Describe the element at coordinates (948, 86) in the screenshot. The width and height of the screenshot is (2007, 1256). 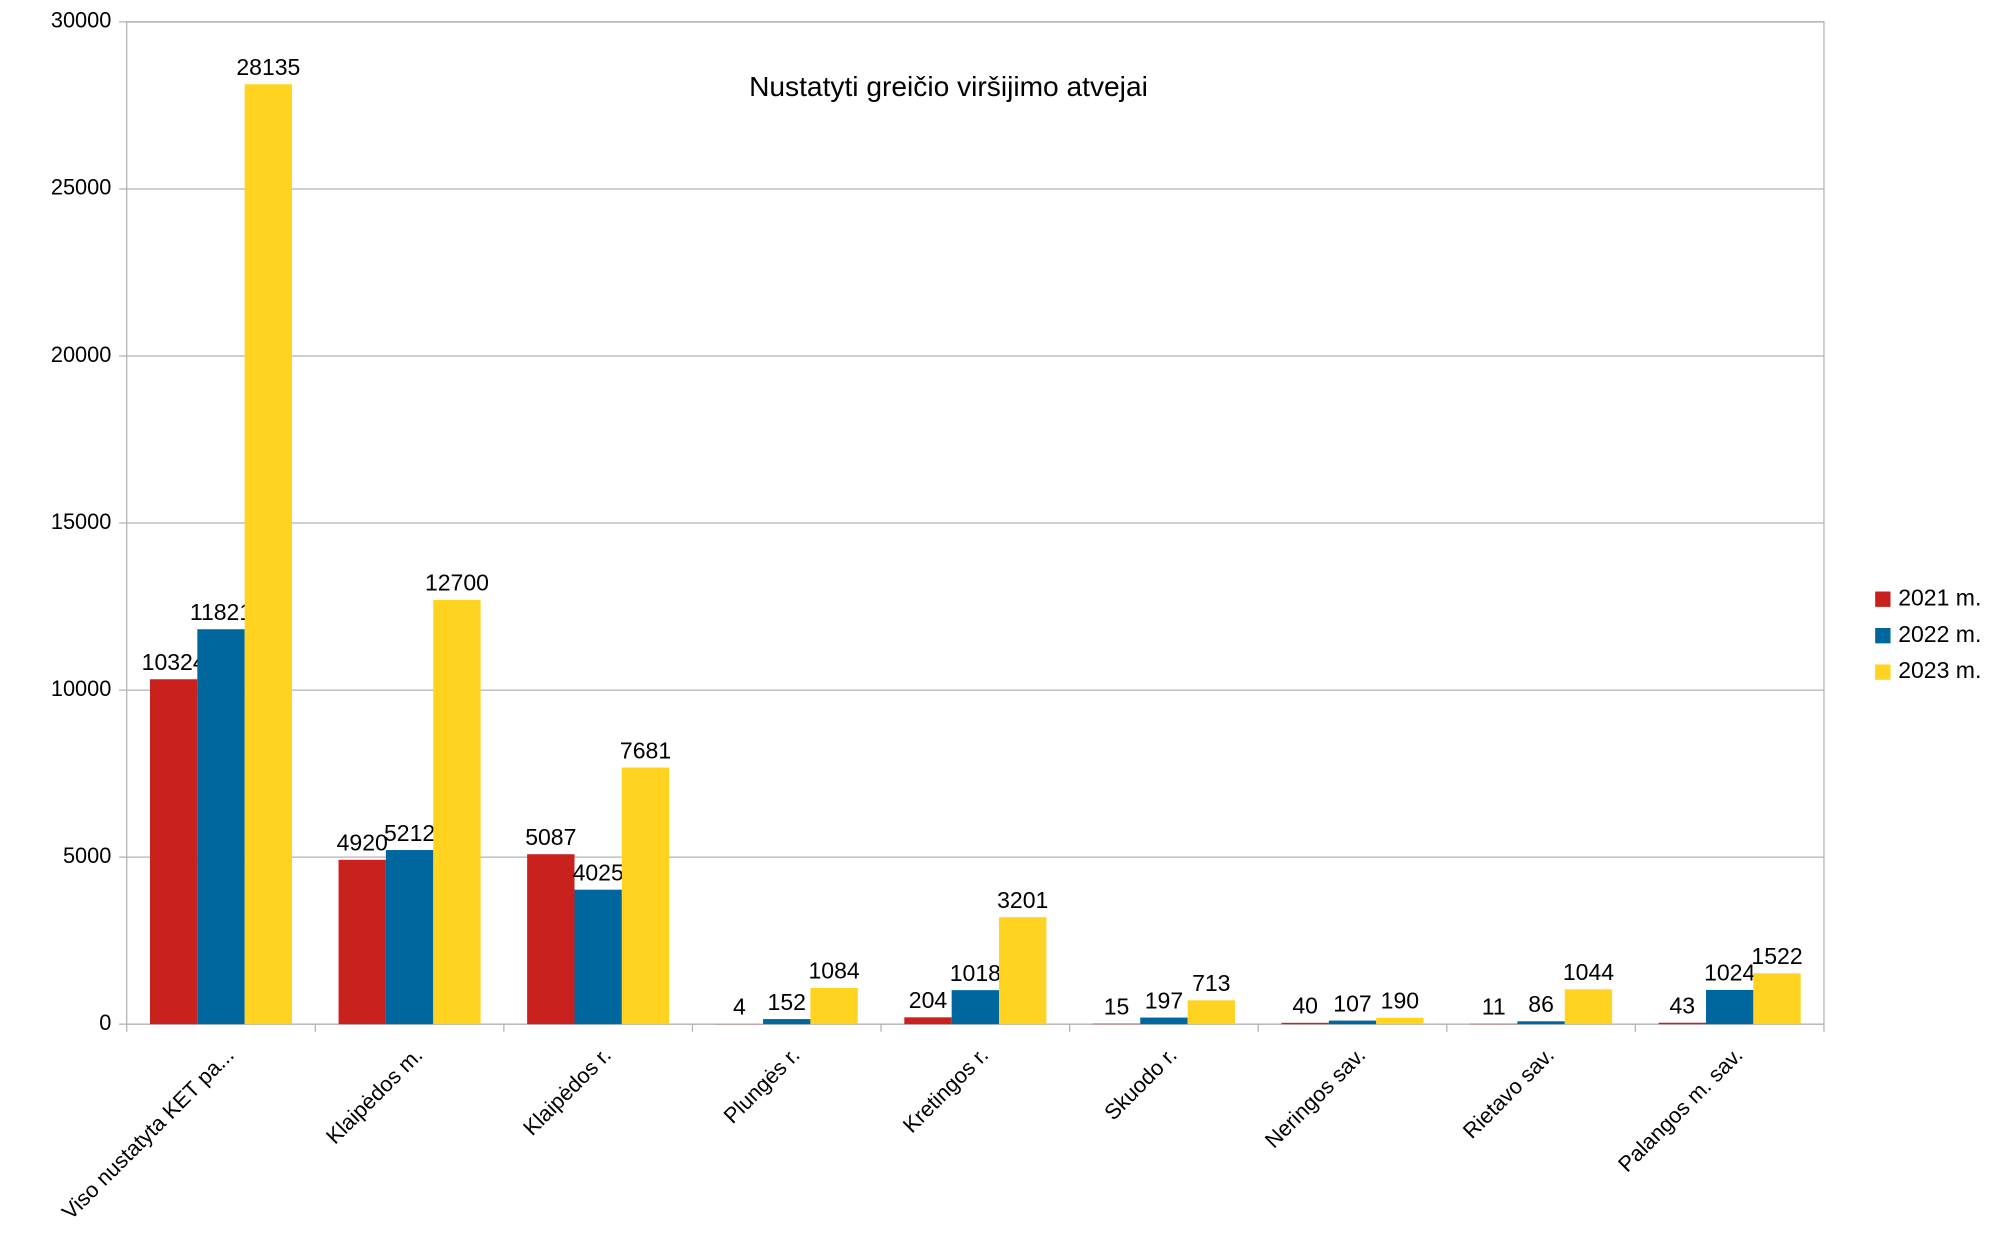
I see `chart-title: Nustatyti greičio viršijimo atvejai` at that location.